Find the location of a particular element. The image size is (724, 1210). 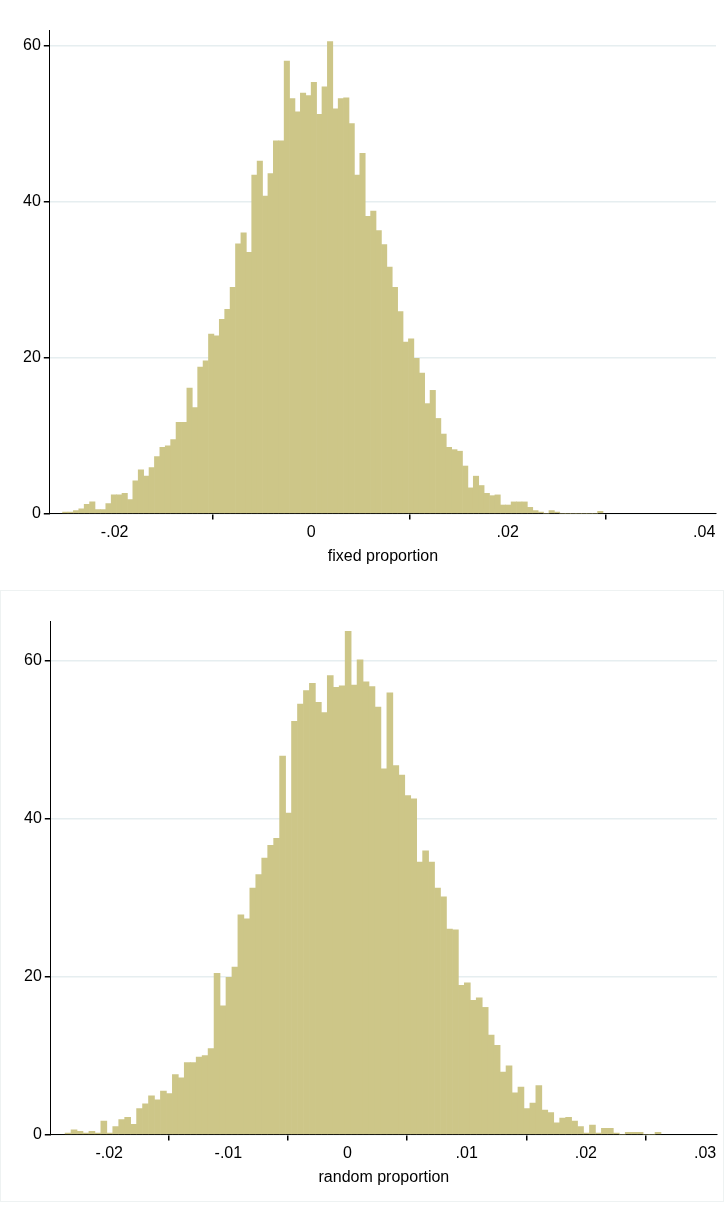

x-tick-label: .01 is located at coordinates (466, 1152).